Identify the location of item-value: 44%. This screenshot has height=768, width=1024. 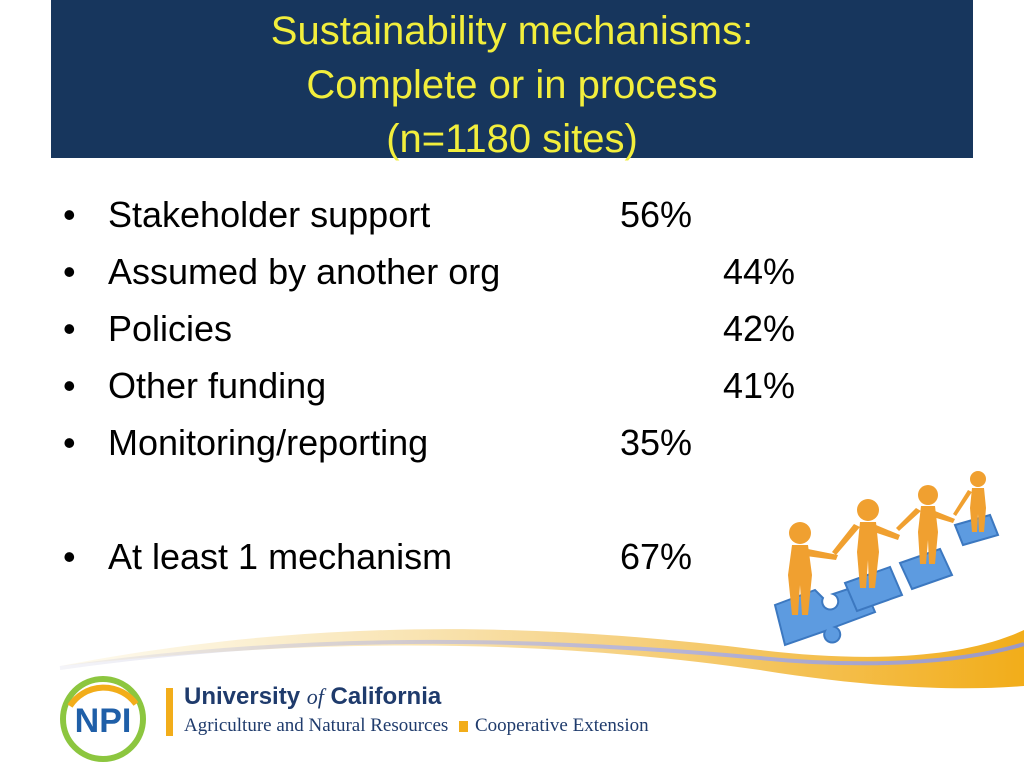
(759, 271).